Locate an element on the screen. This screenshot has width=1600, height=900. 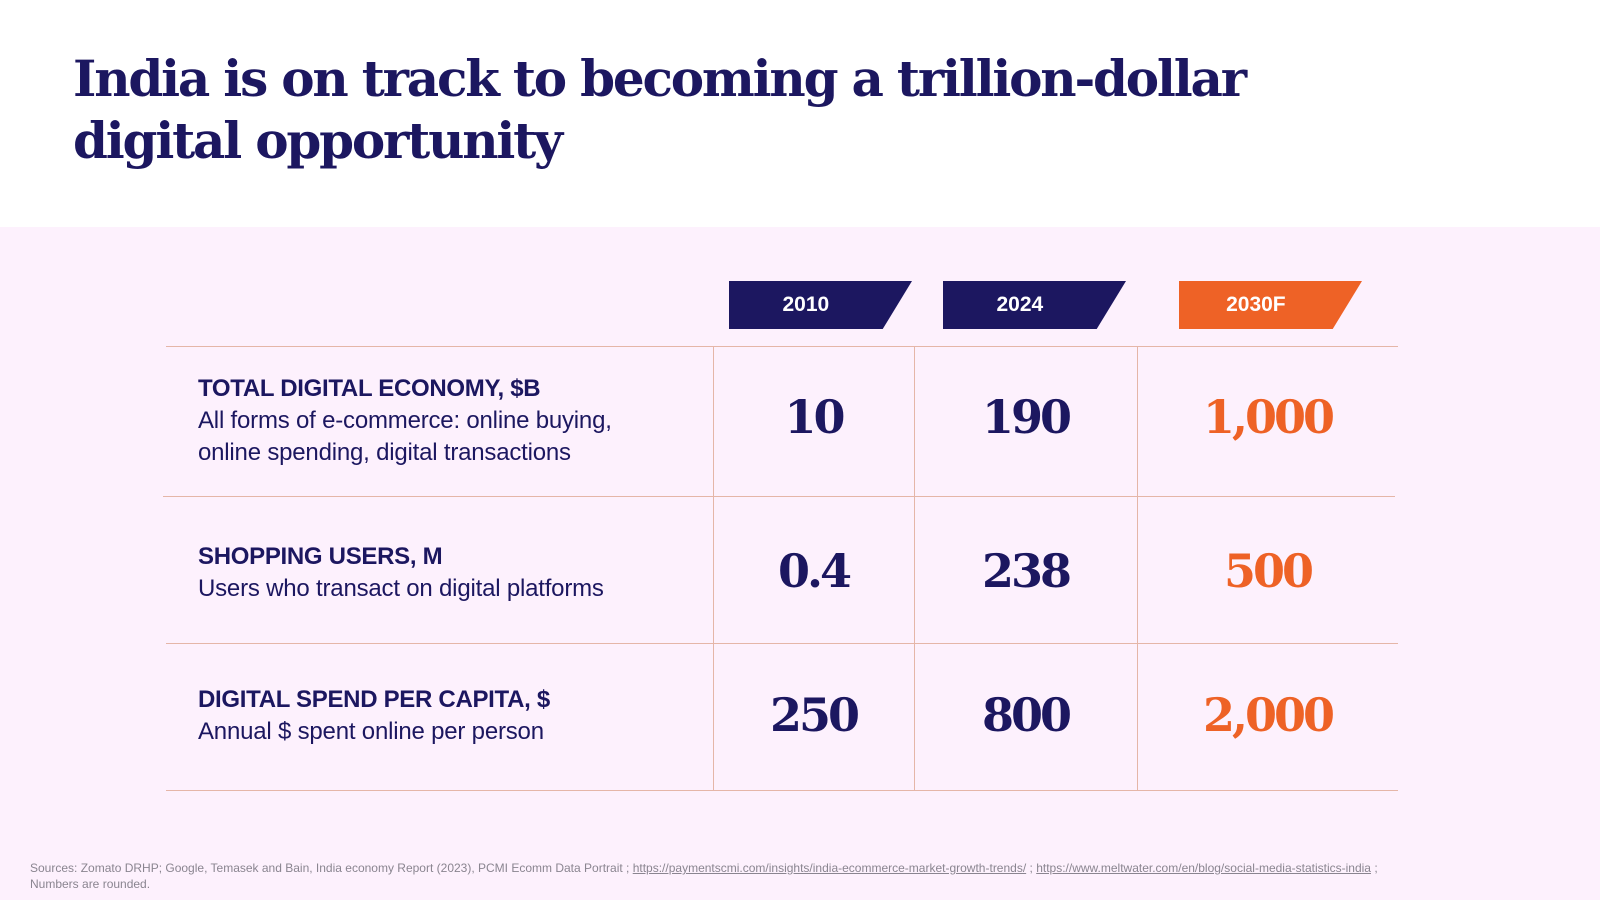
table-border-bottom is located at coordinates (782, 790).